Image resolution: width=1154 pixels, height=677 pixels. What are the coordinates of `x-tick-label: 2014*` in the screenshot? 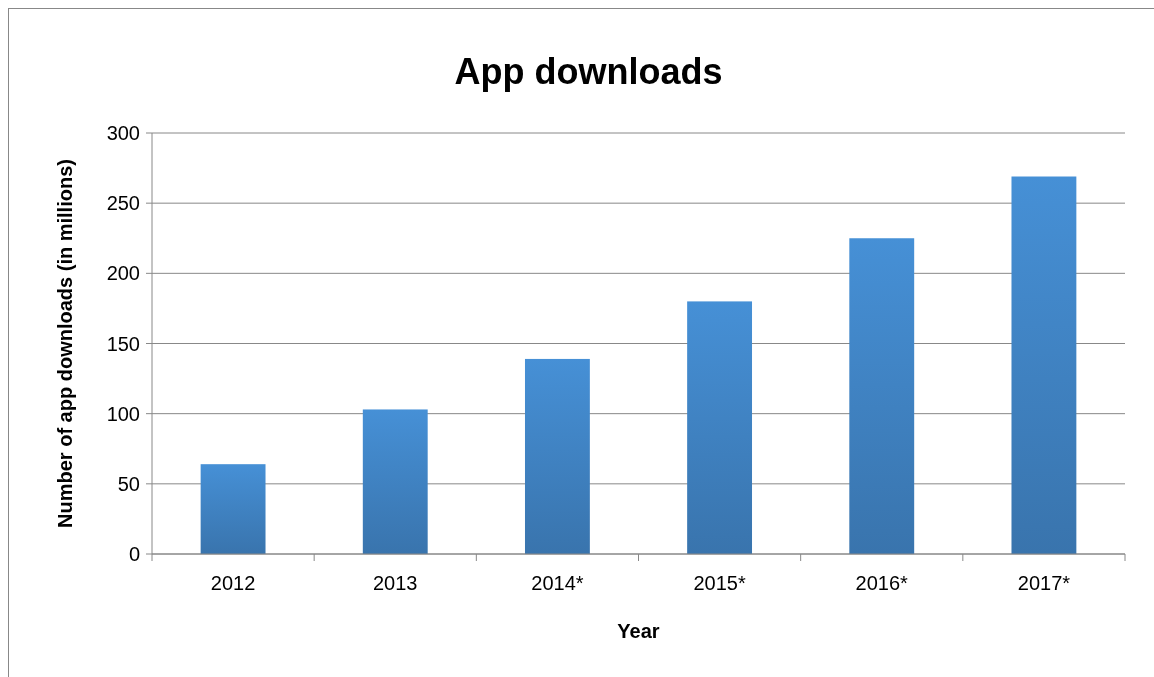 It's located at (557, 583).